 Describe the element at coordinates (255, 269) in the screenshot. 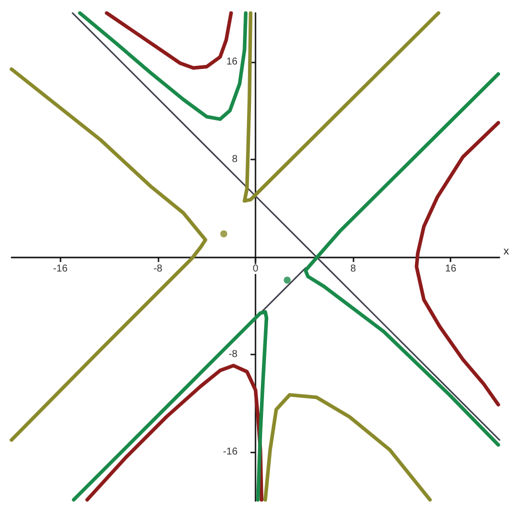

I see `x-tick-label: 0` at that location.